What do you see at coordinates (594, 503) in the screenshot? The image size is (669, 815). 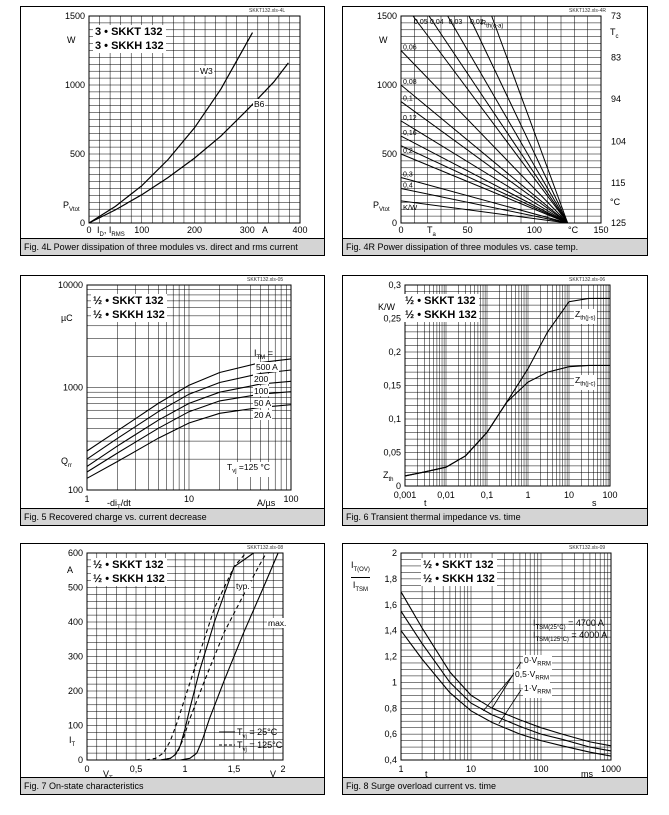 I see `x-unit: s` at bounding box center [594, 503].